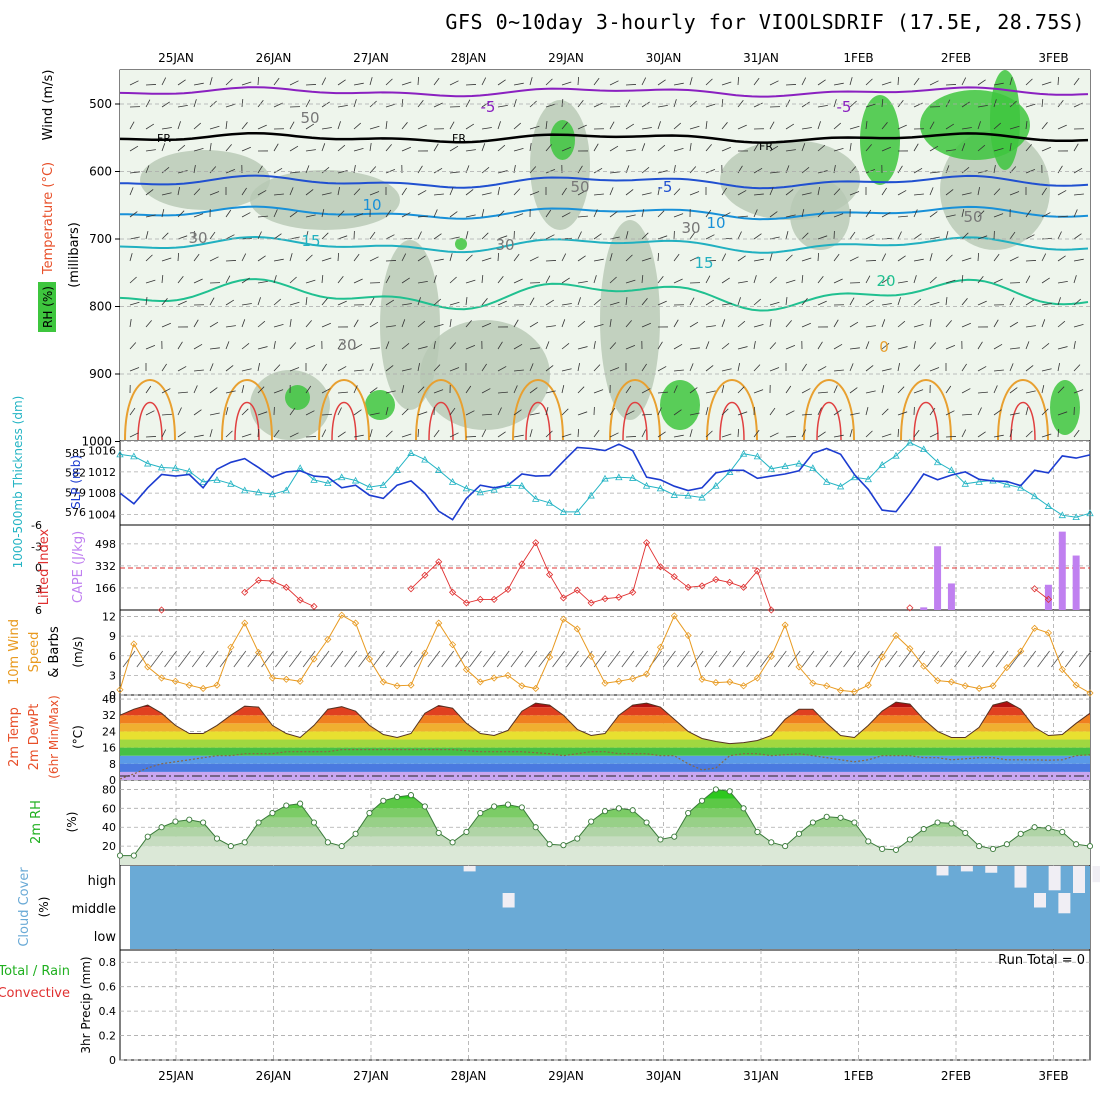 This screenshot has height=1100, width=1100. What do you see at coordinates (579, 187) in the screenshot?
I see `contour-label: 50` at bounding box center [579, 187].